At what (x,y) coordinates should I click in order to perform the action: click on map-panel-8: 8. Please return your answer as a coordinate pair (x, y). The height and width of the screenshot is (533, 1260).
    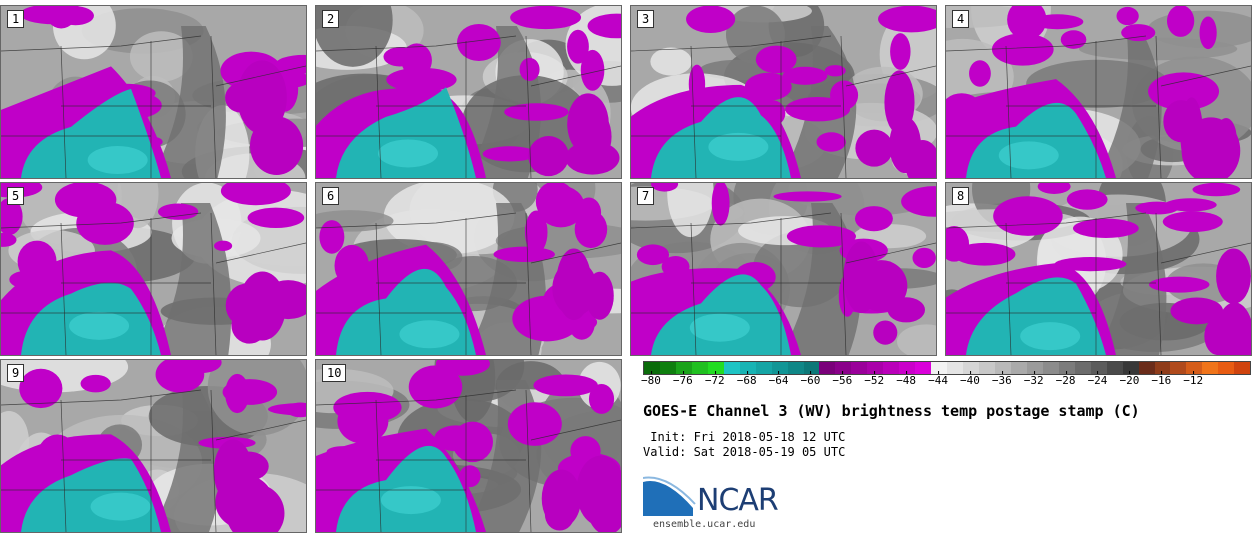
    Looking at the image, I should click on (1098, 269).